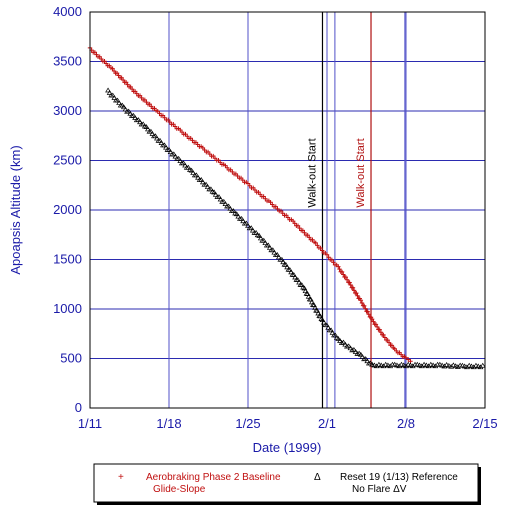  Describe the element at coordinates (15, 209) in the screenshot. I see `y-axis-title: Apoapsis Altitude (km)` at that location.